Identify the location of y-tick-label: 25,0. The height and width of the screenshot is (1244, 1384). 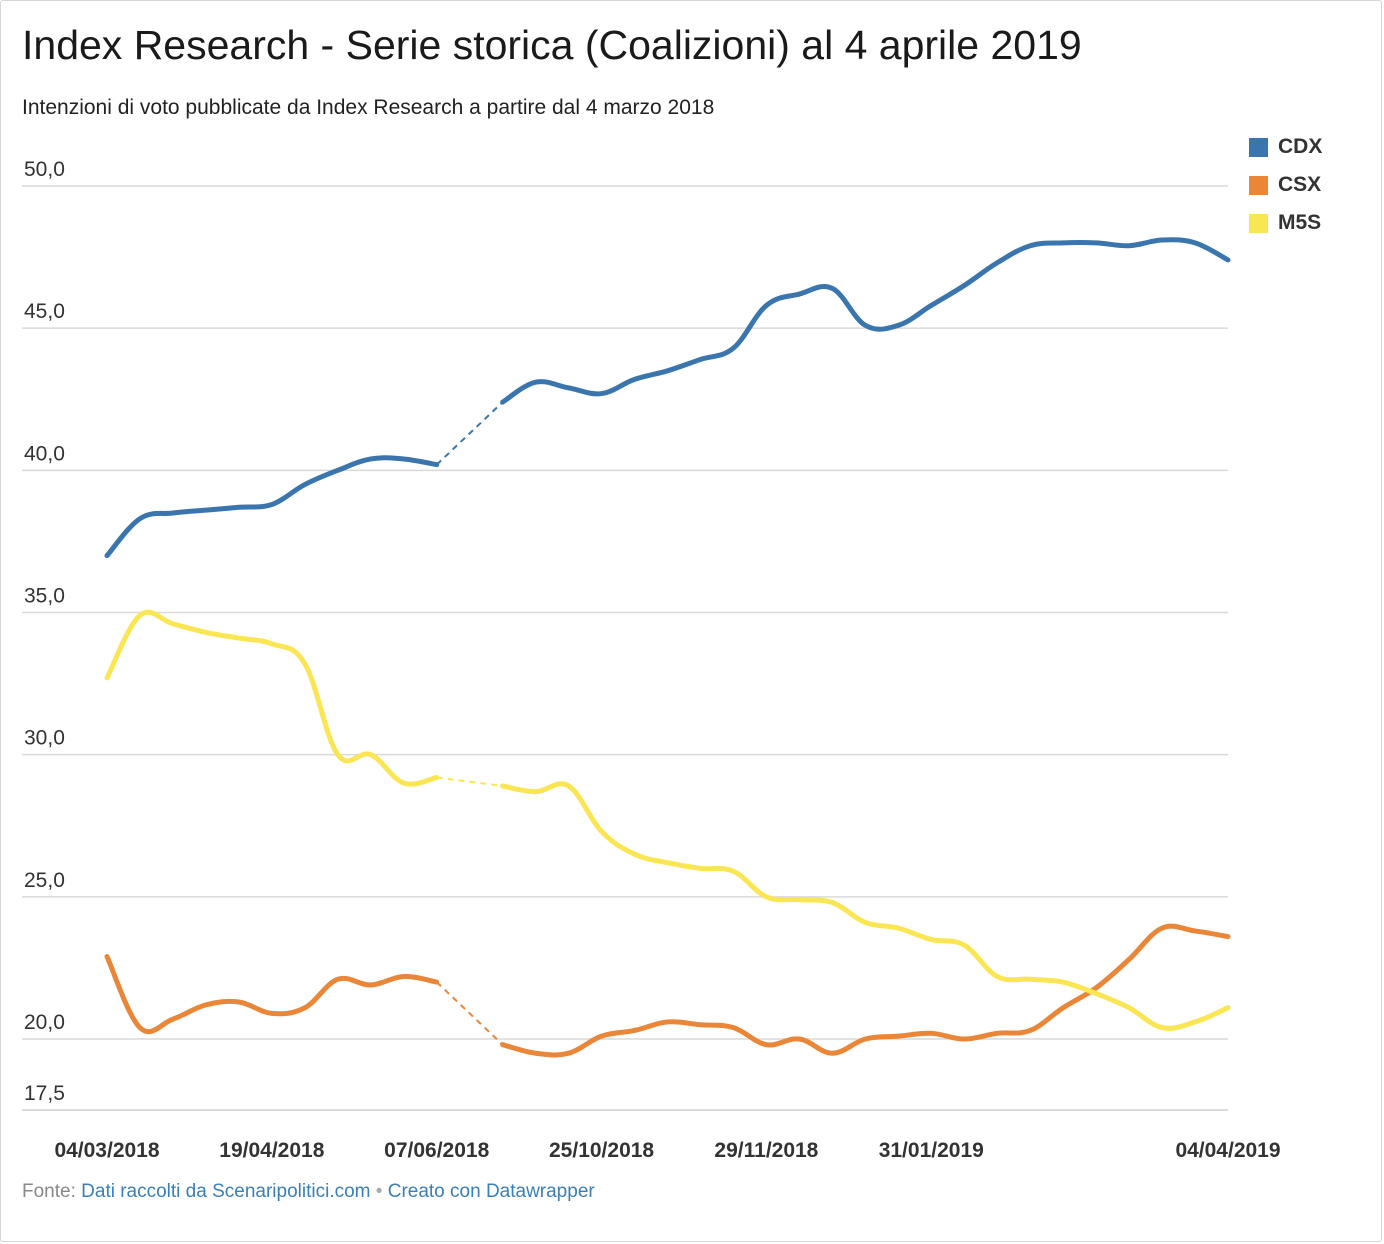
(44, 880).